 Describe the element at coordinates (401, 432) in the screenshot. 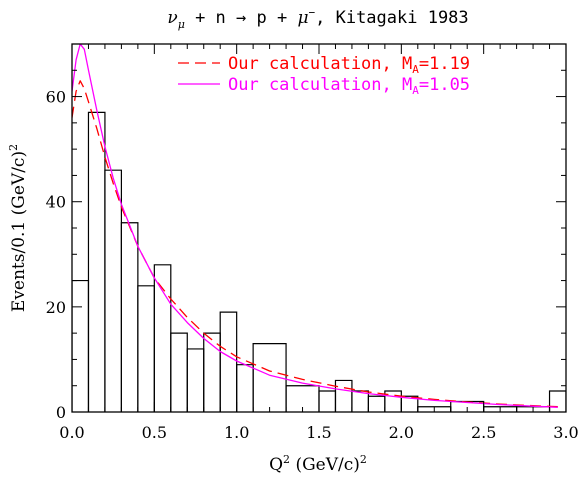

I see `x-tick-label: 2.0` at that location.